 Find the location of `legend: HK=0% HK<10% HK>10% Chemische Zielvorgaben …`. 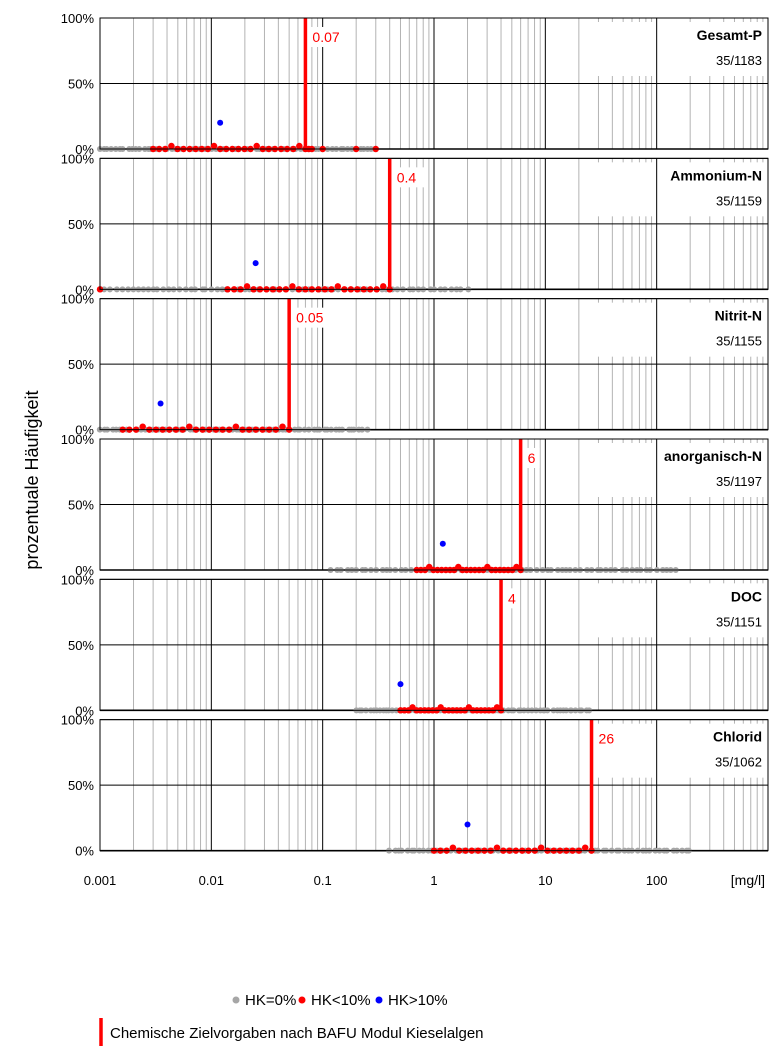

legend: HK=0% HK<10% HK>10% Chemische Zielvorgaben … is located at coordinates (291, 1019).